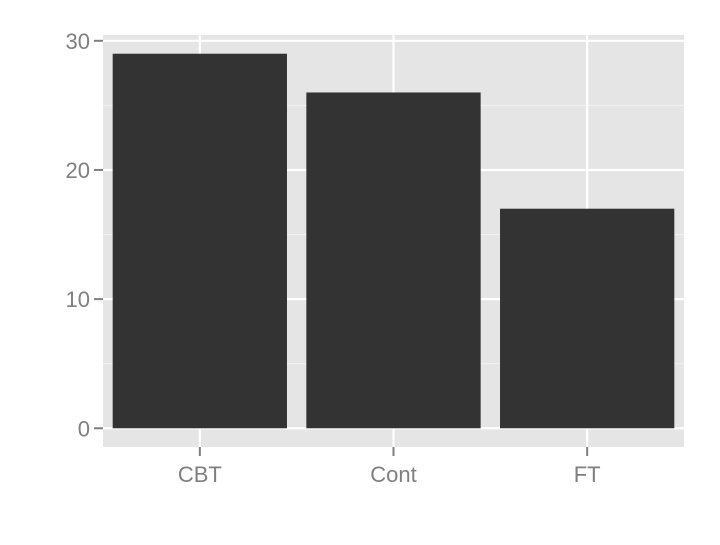 The image size is (720, 545). Describe the element at coordinates (78, 41) in the screenshot. I see `y-tick-label: 30` at that location.